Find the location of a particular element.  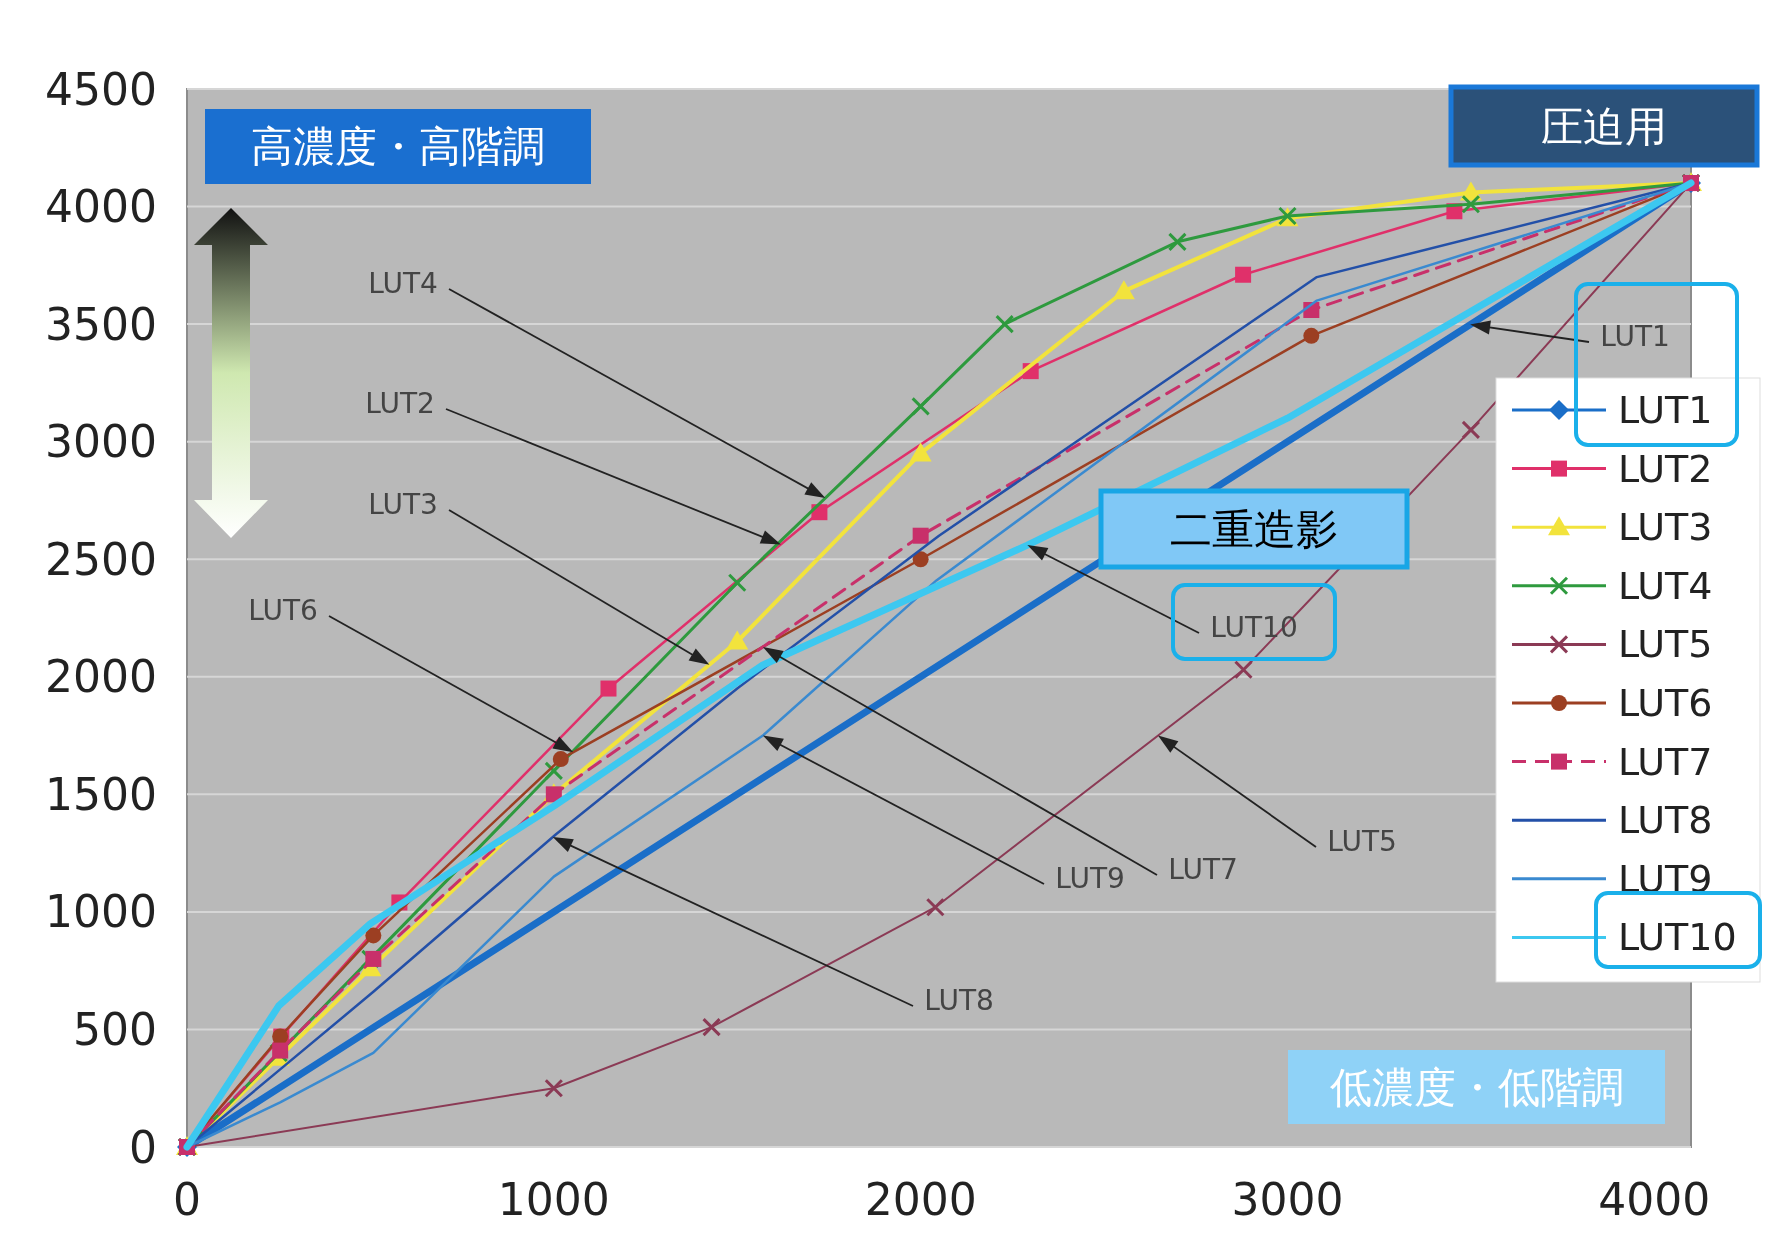

annotation: LUT3 is located at coordinates (403, 504).